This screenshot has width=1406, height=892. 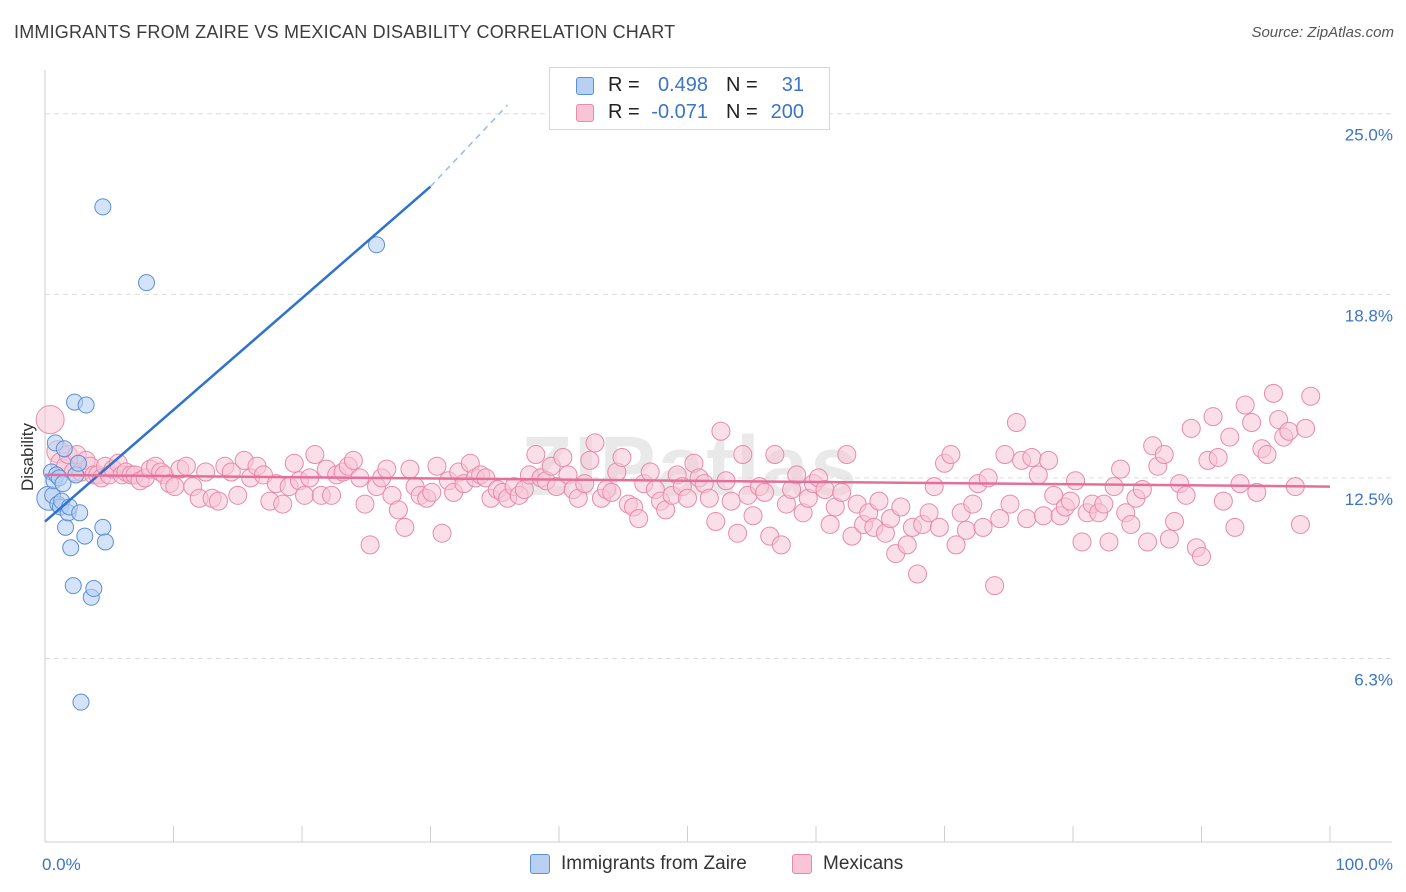 I want to click on mexicans-trend-line, so click(x=687, y=480).